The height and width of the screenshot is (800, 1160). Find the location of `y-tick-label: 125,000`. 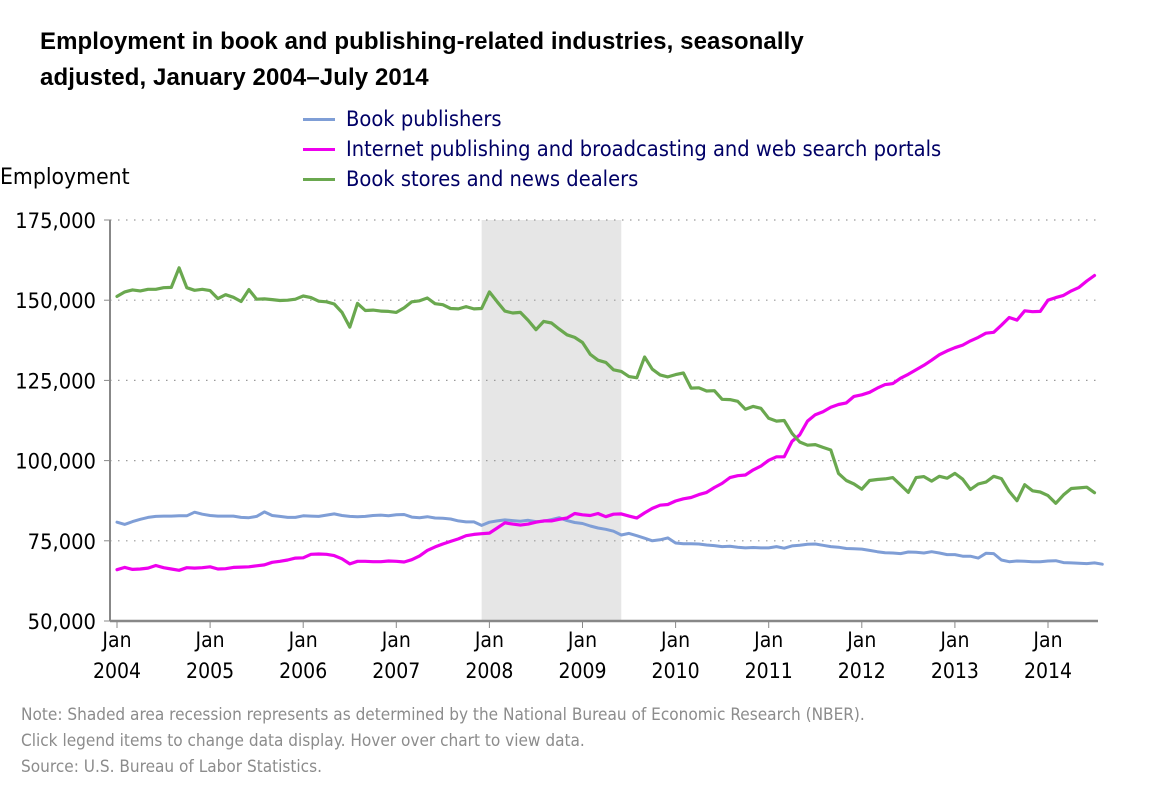

y-tick-label: 125,000 is located at coordinates (55, 381).